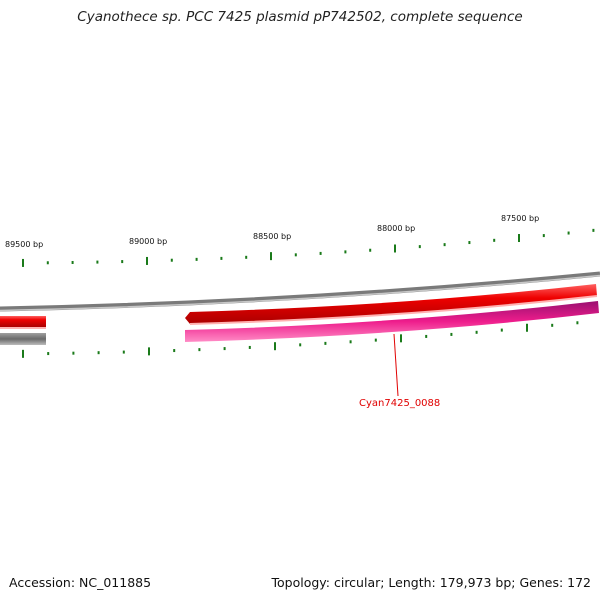 The image size is (600, 600). Describe the element at coordinates (80, 582) in the screenshot. I see `accession-text: Accession: NC_011885` at that location.